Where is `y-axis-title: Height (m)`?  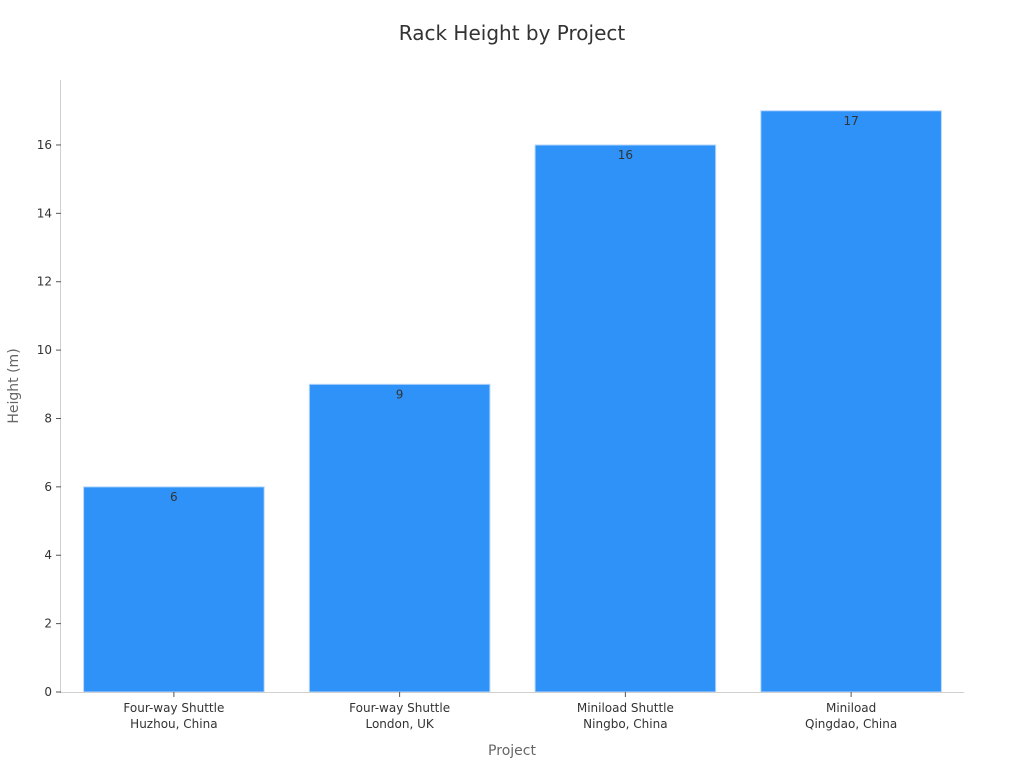 y-axis-title: Height (m) is located at coordinates (14, 385).